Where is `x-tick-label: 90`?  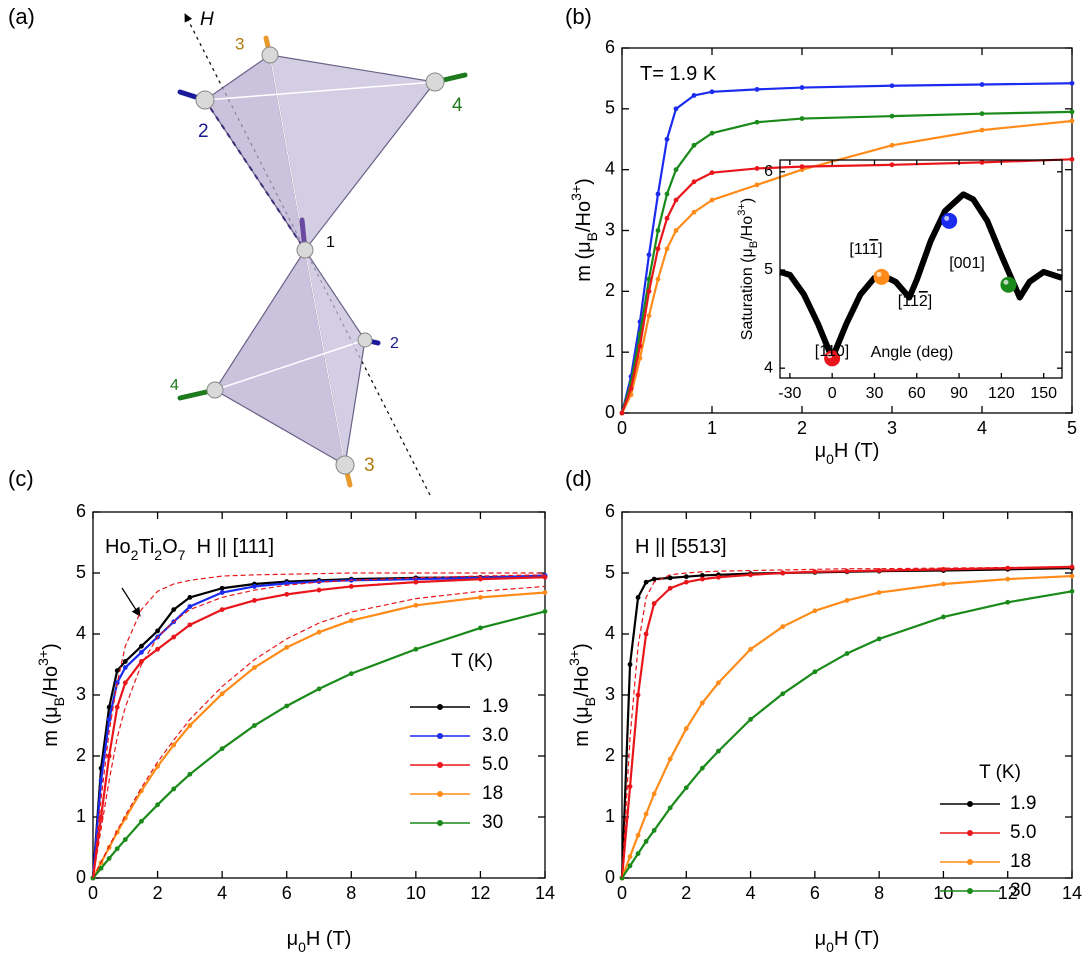 x-tick-label: 90 is located at coordinates (959, 393).